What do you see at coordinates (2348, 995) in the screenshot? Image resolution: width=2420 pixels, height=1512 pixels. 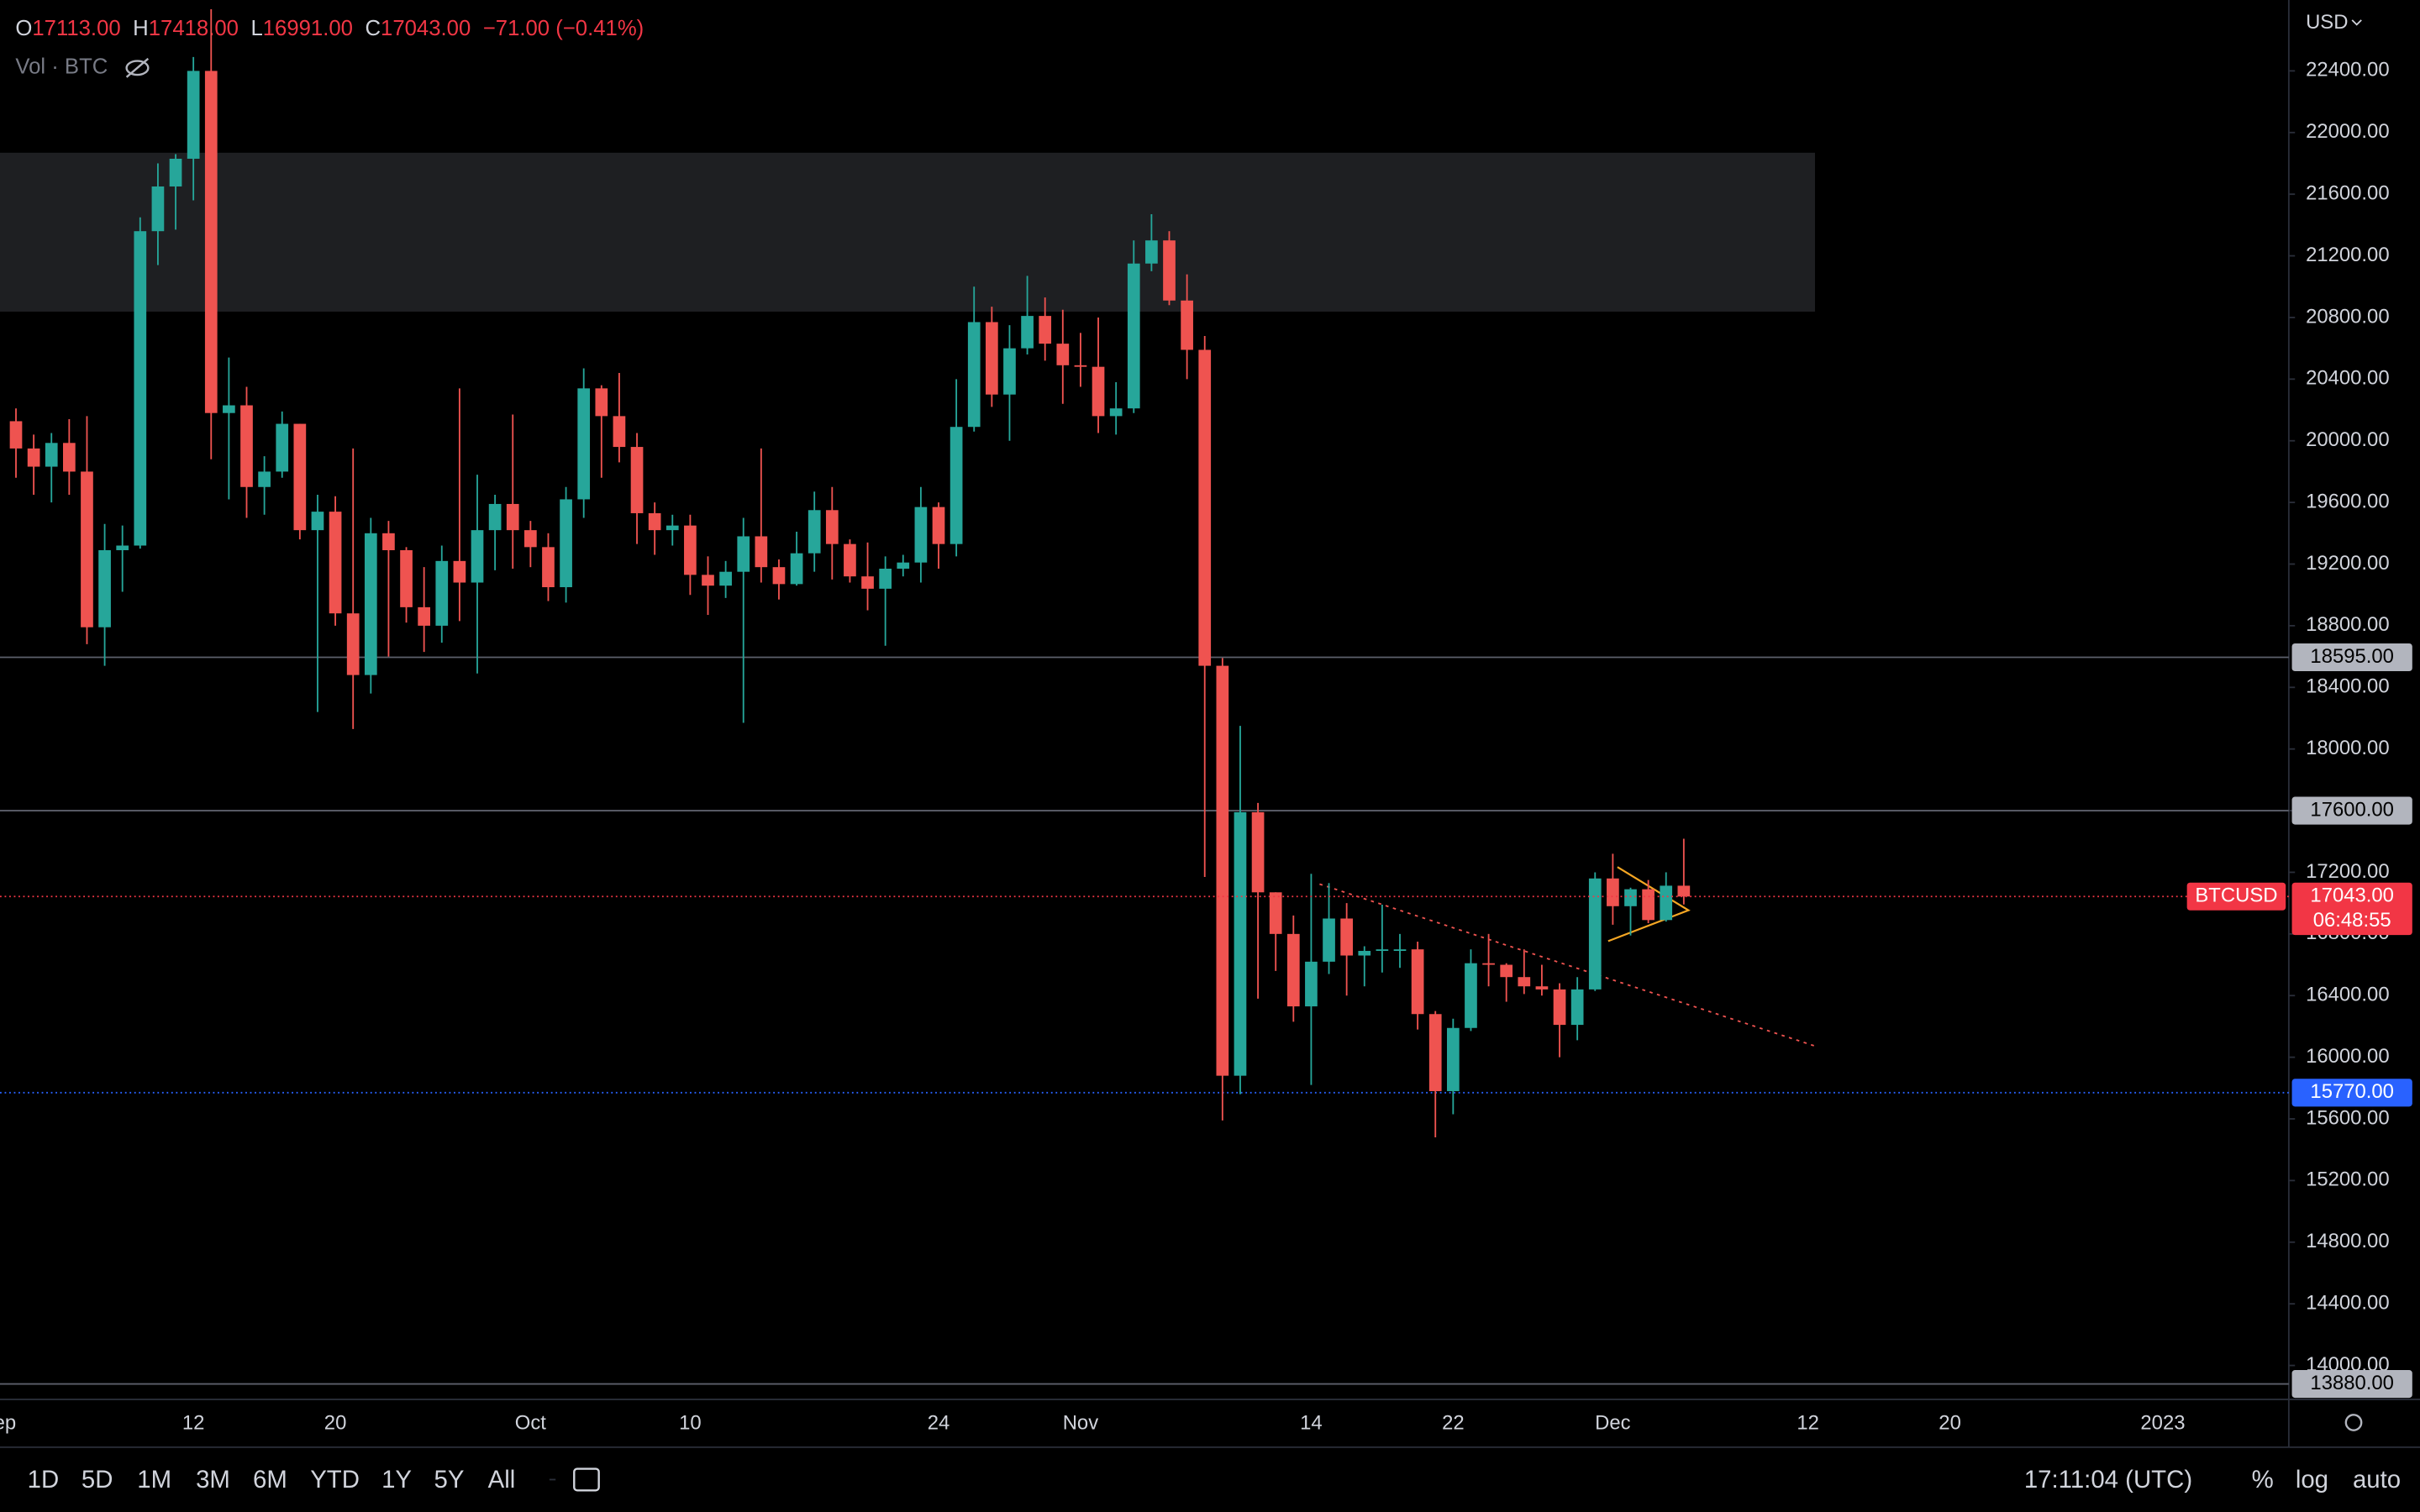 I see `y-tick-label: 16400.00` at bounding box center [2348, 995].